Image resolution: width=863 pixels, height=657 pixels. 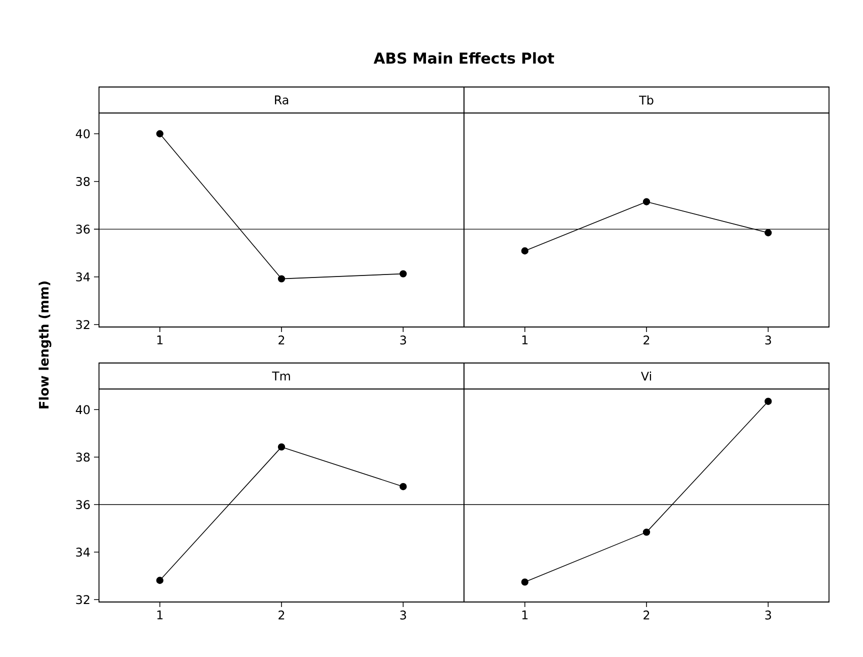 What do you see at coordinates (646, 100) in the screenshot?
I see `chart-subtitle: Tb` at bounding box center [646, 100].